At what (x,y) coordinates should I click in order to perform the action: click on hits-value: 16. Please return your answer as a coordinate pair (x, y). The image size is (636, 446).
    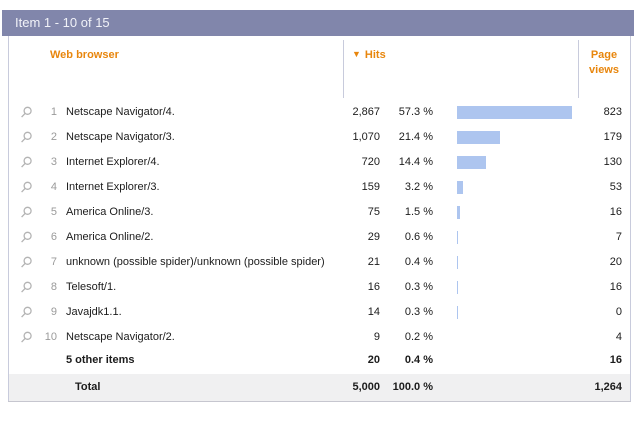
    Looking at the image, I should click on (373, 287).